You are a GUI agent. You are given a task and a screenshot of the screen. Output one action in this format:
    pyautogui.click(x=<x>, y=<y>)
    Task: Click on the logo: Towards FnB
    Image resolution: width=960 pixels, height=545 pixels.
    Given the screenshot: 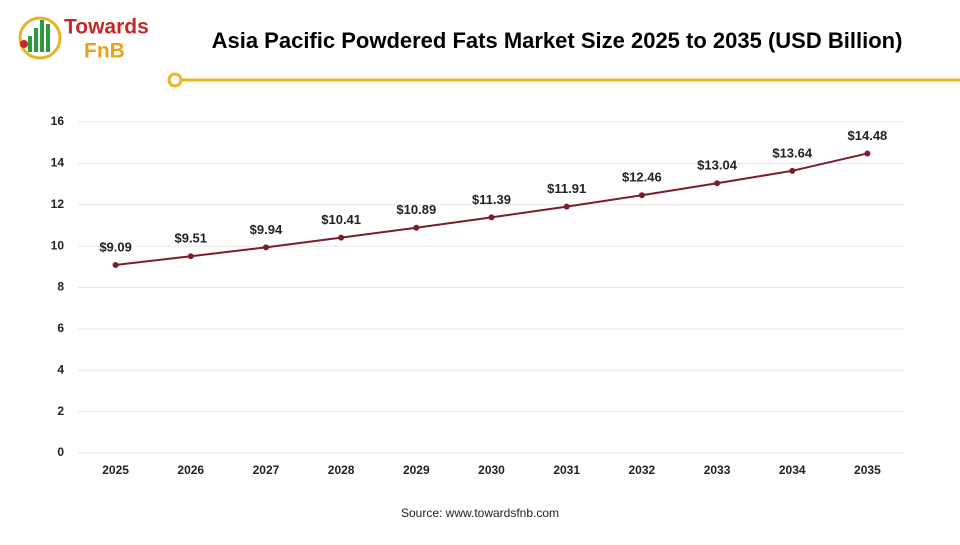 What is the action you would take?
    pyautogui.click(x=83, y=39)
    